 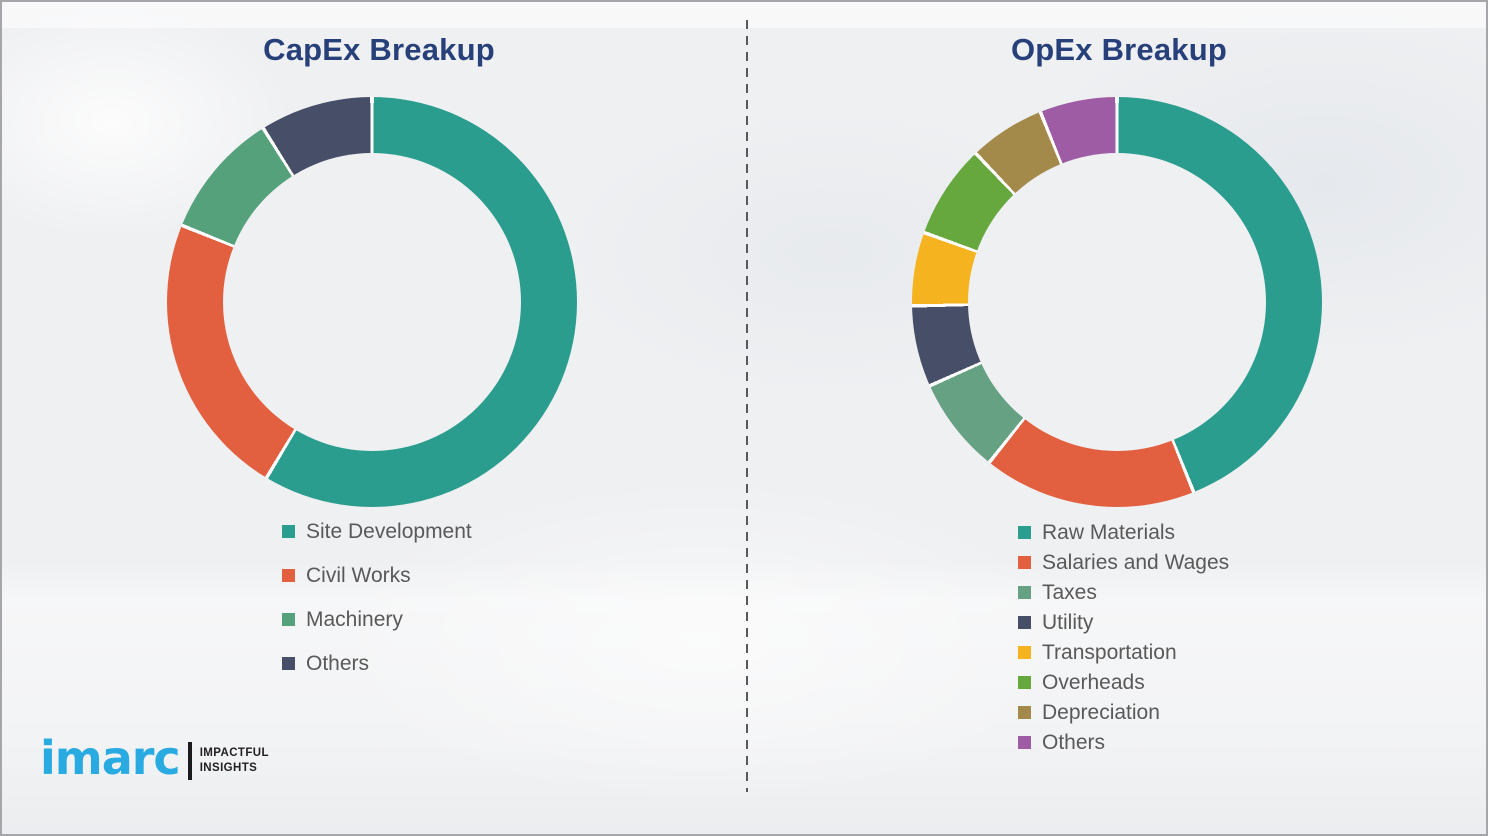 I want to click on legend-item-raw-materials: Raw Materials, so click(x=1123, y=532).